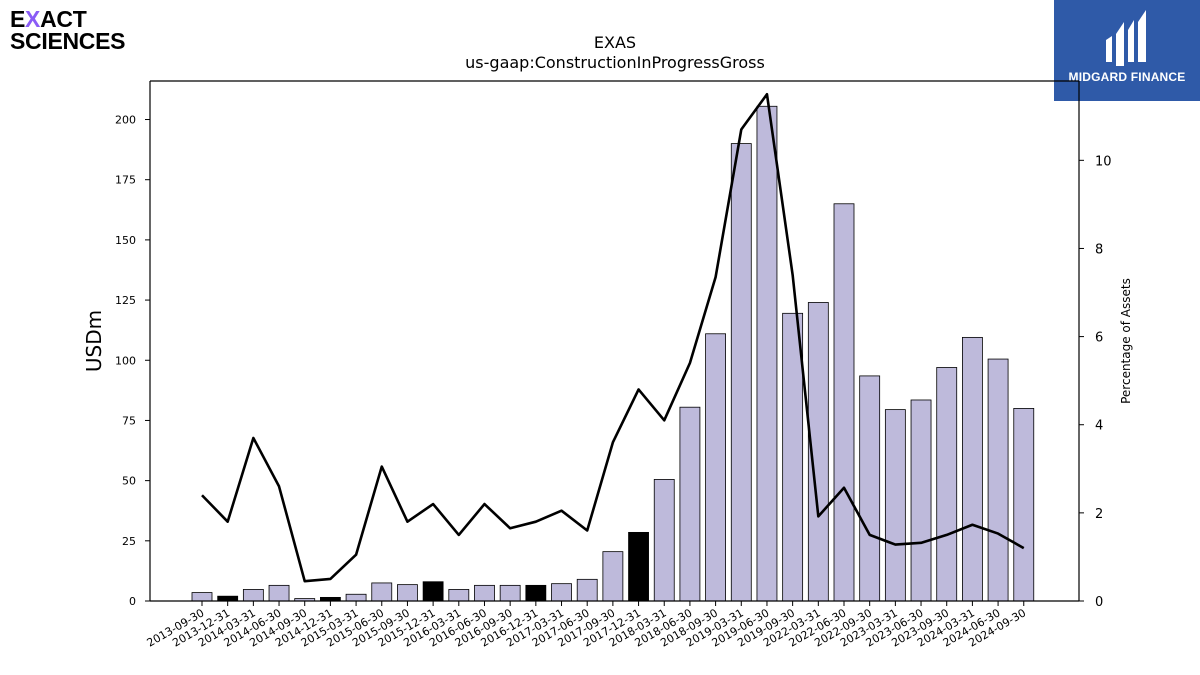 Image resolution: width=1200 pixels, height=675 pixels. I want to click on logo-line-1: EXACT, so click(48, 19).